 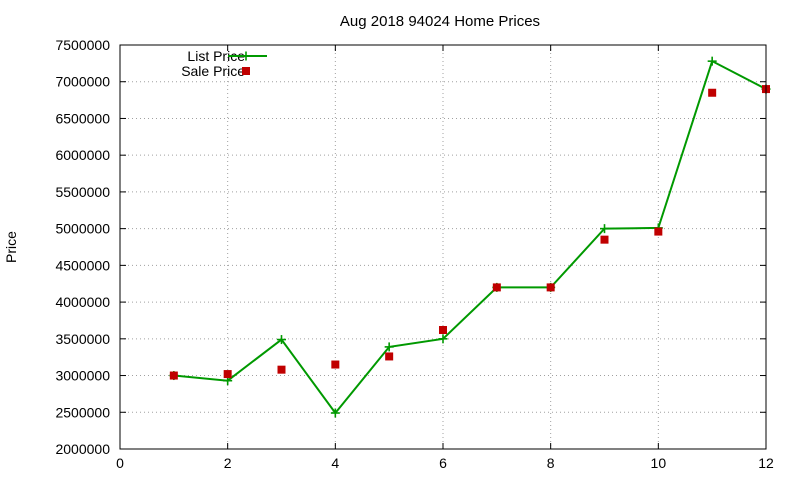 I want to click on legend-plus-marker, so click(x=246, y=56).